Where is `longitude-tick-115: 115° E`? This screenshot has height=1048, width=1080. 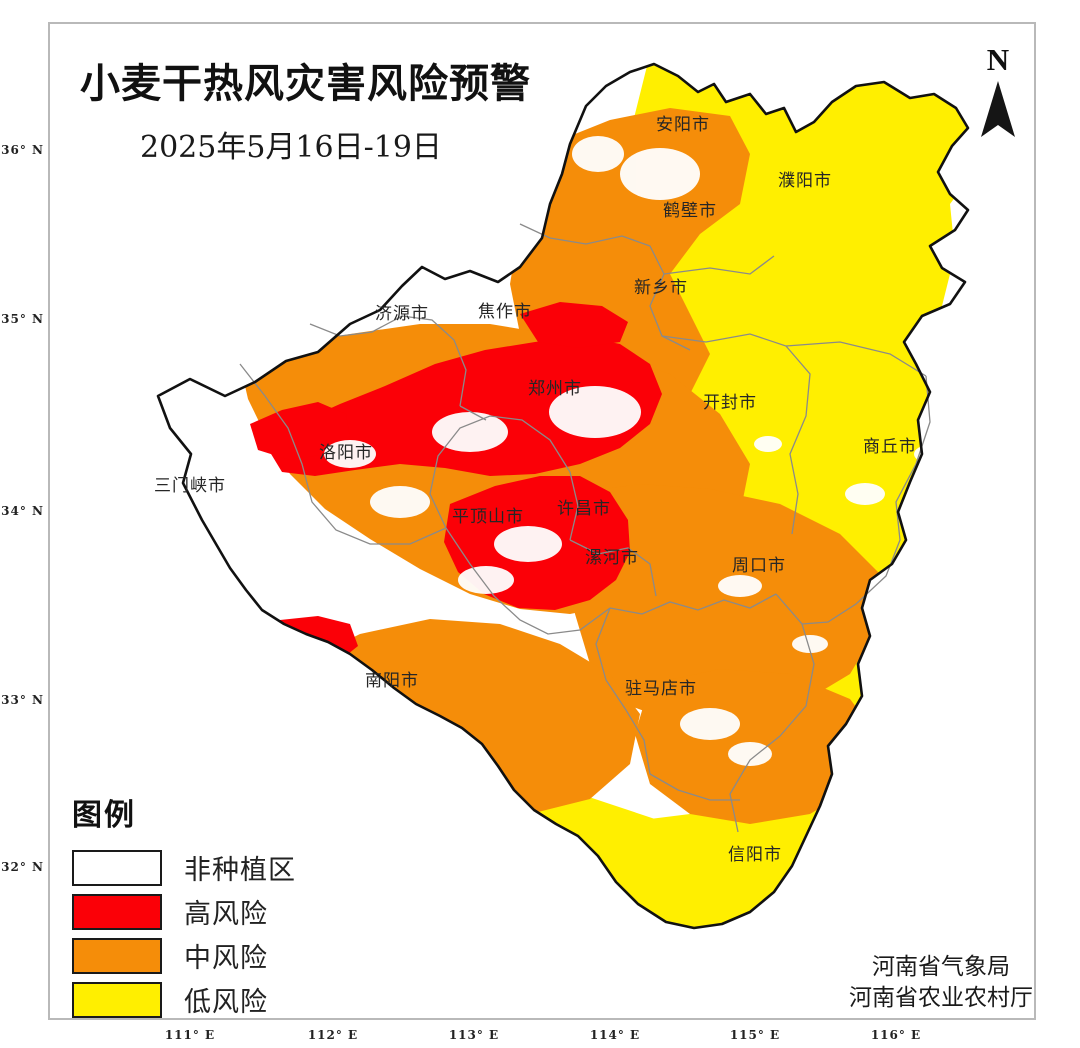 longitude-tick-115: 115° E is located at coordinates (755, 1035).